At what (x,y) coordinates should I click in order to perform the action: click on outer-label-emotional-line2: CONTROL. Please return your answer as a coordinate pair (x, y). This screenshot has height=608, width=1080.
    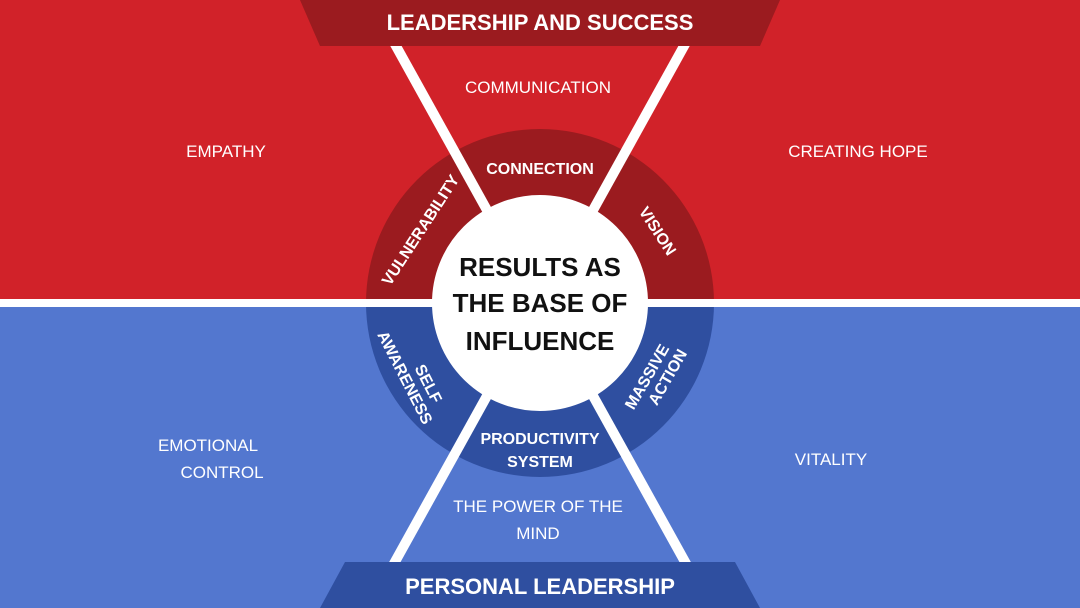
    Looking at the image, I should click on (221, 472).